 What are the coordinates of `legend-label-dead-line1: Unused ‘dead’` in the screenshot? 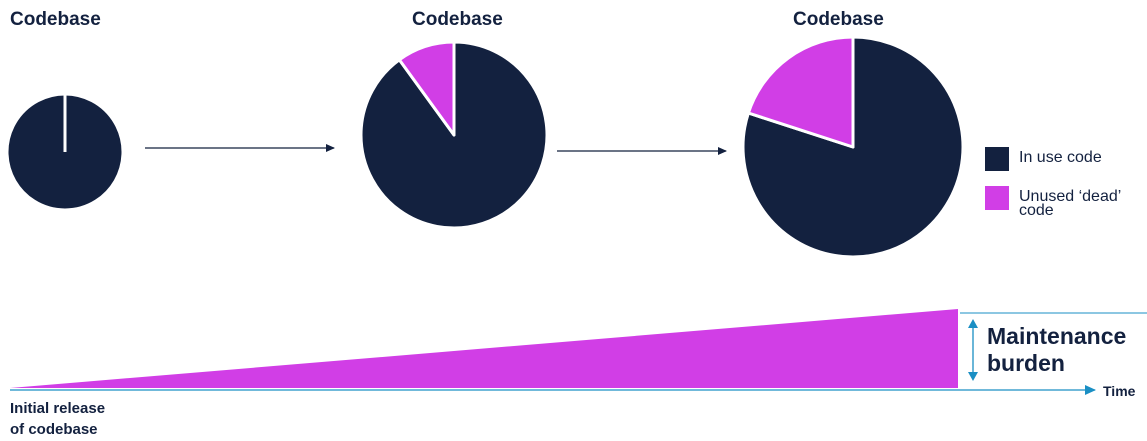 It's located at (1070, 196).